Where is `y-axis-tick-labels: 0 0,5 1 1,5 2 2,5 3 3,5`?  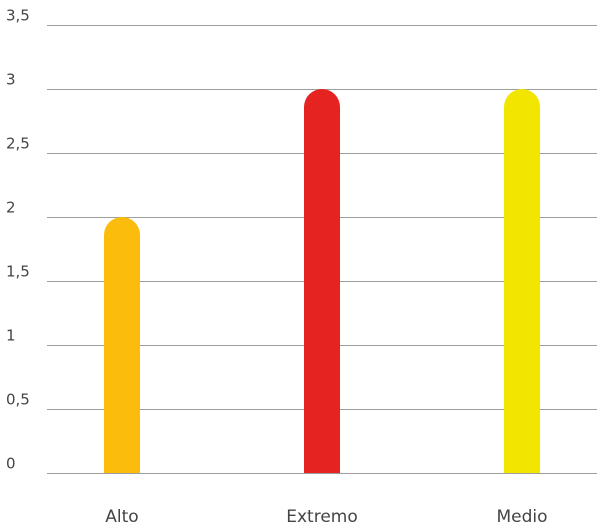 y-axis-tick-labels: 0 0,5 1 1,5 2 2,5 3 3,5 is located at coordinates (18, 240).